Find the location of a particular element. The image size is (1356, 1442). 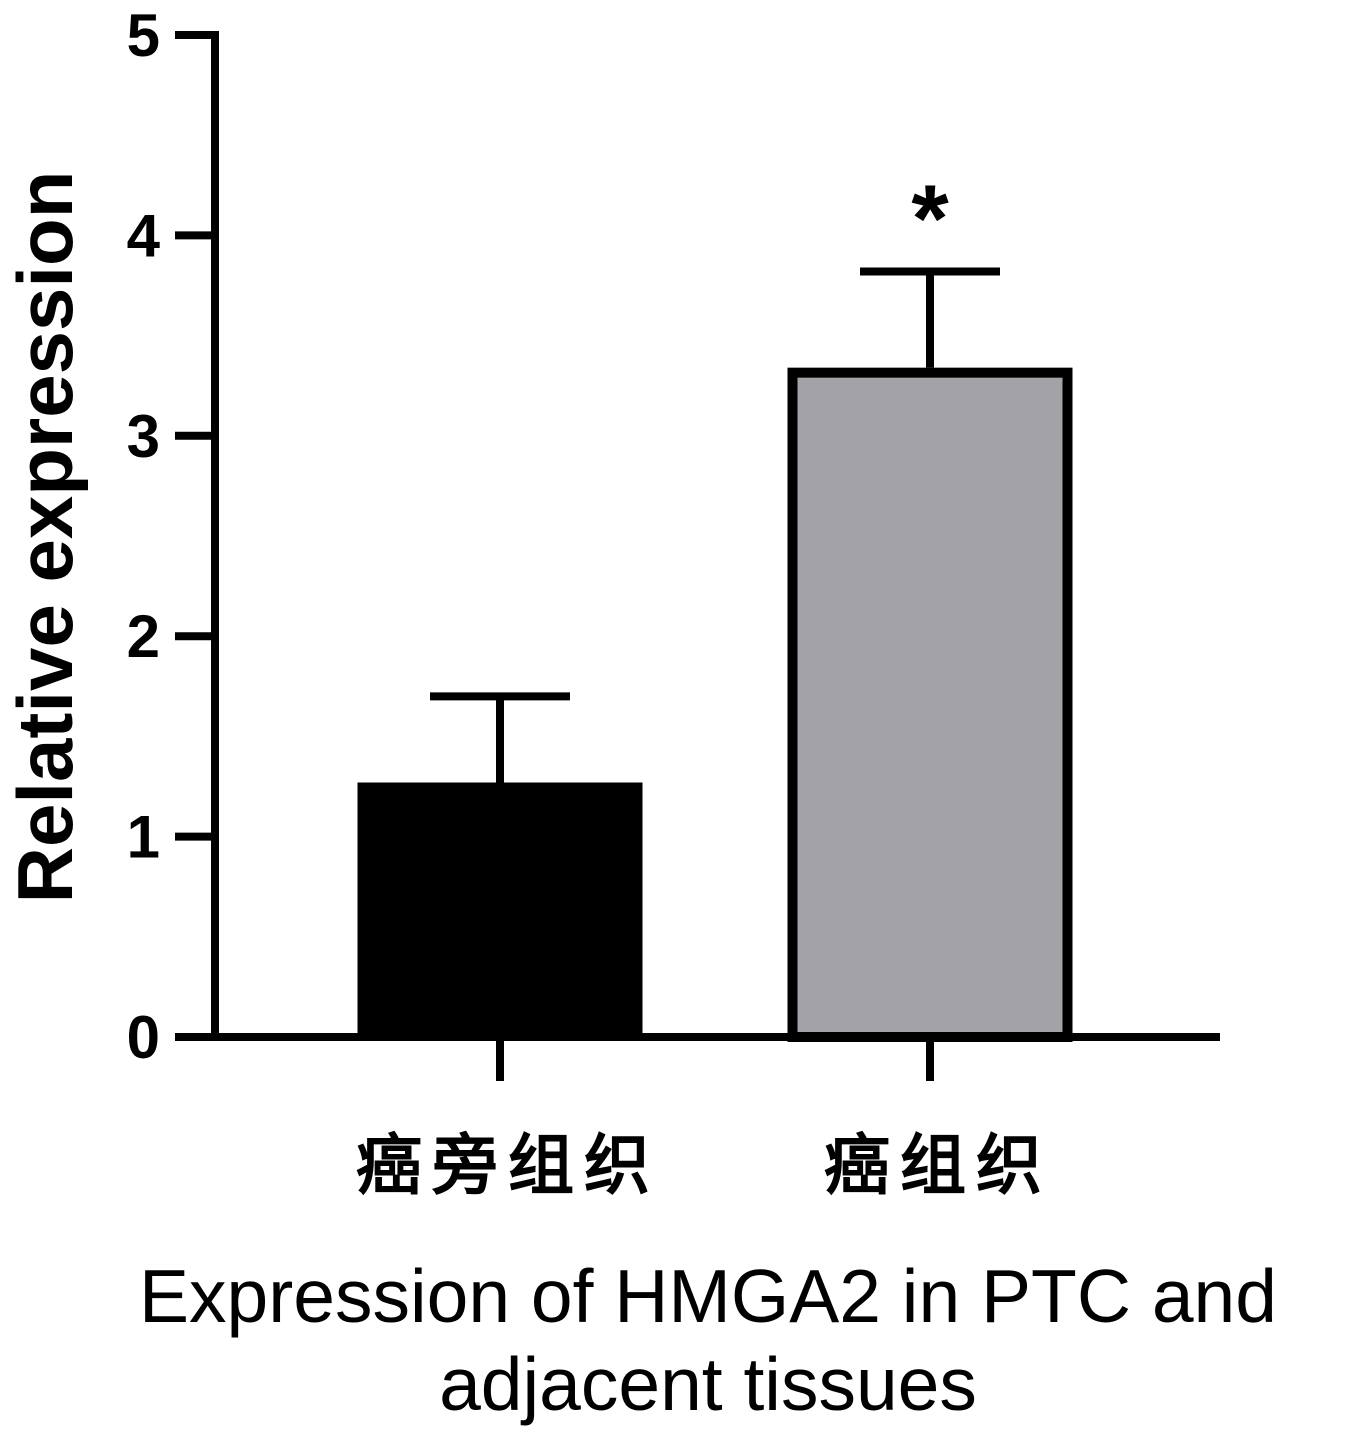

caption-line-2: adjacent tissues is located at coordinates (708, 1384).